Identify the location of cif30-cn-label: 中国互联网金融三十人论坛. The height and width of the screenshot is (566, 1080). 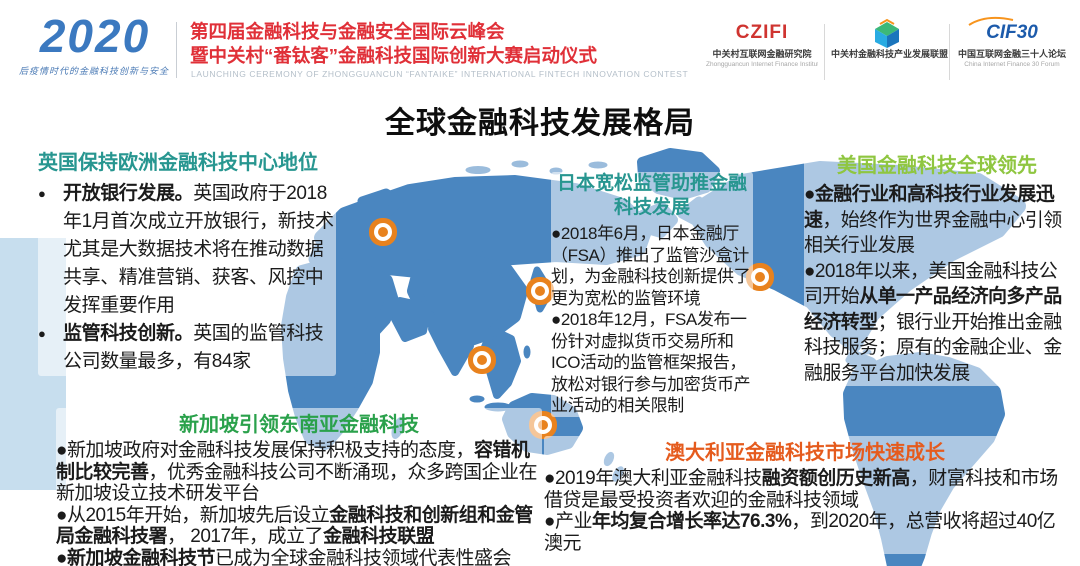
(1011, 54).